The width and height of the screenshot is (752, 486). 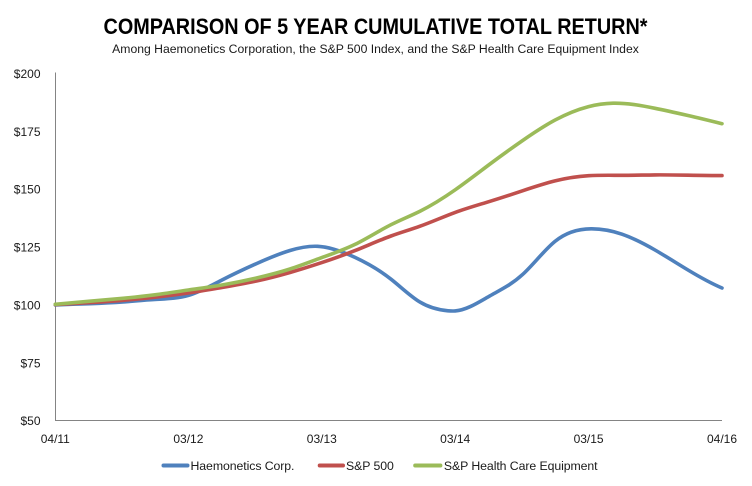 What do you see at coordinates (455, 439) in the screenshot?
I see `svg-text: 03/14` at bounding box center [455, 439].